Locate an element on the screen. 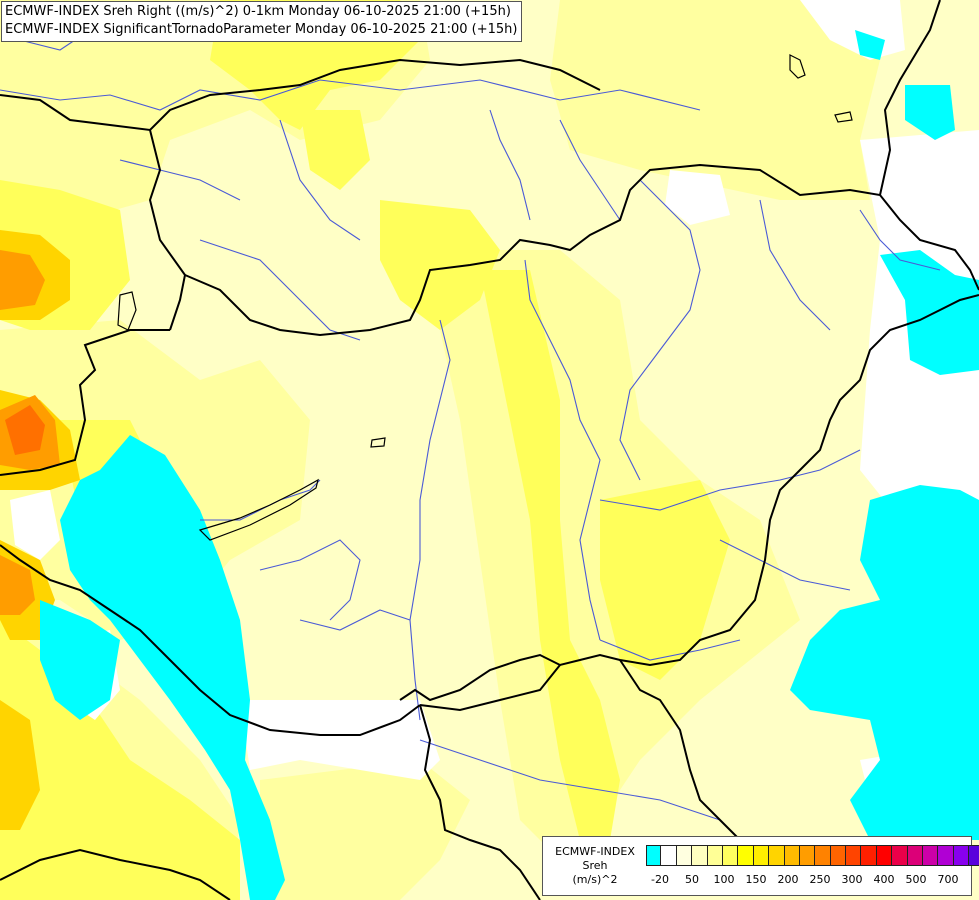  legend-tick-label: 250 is located at coordinates (820, 879).